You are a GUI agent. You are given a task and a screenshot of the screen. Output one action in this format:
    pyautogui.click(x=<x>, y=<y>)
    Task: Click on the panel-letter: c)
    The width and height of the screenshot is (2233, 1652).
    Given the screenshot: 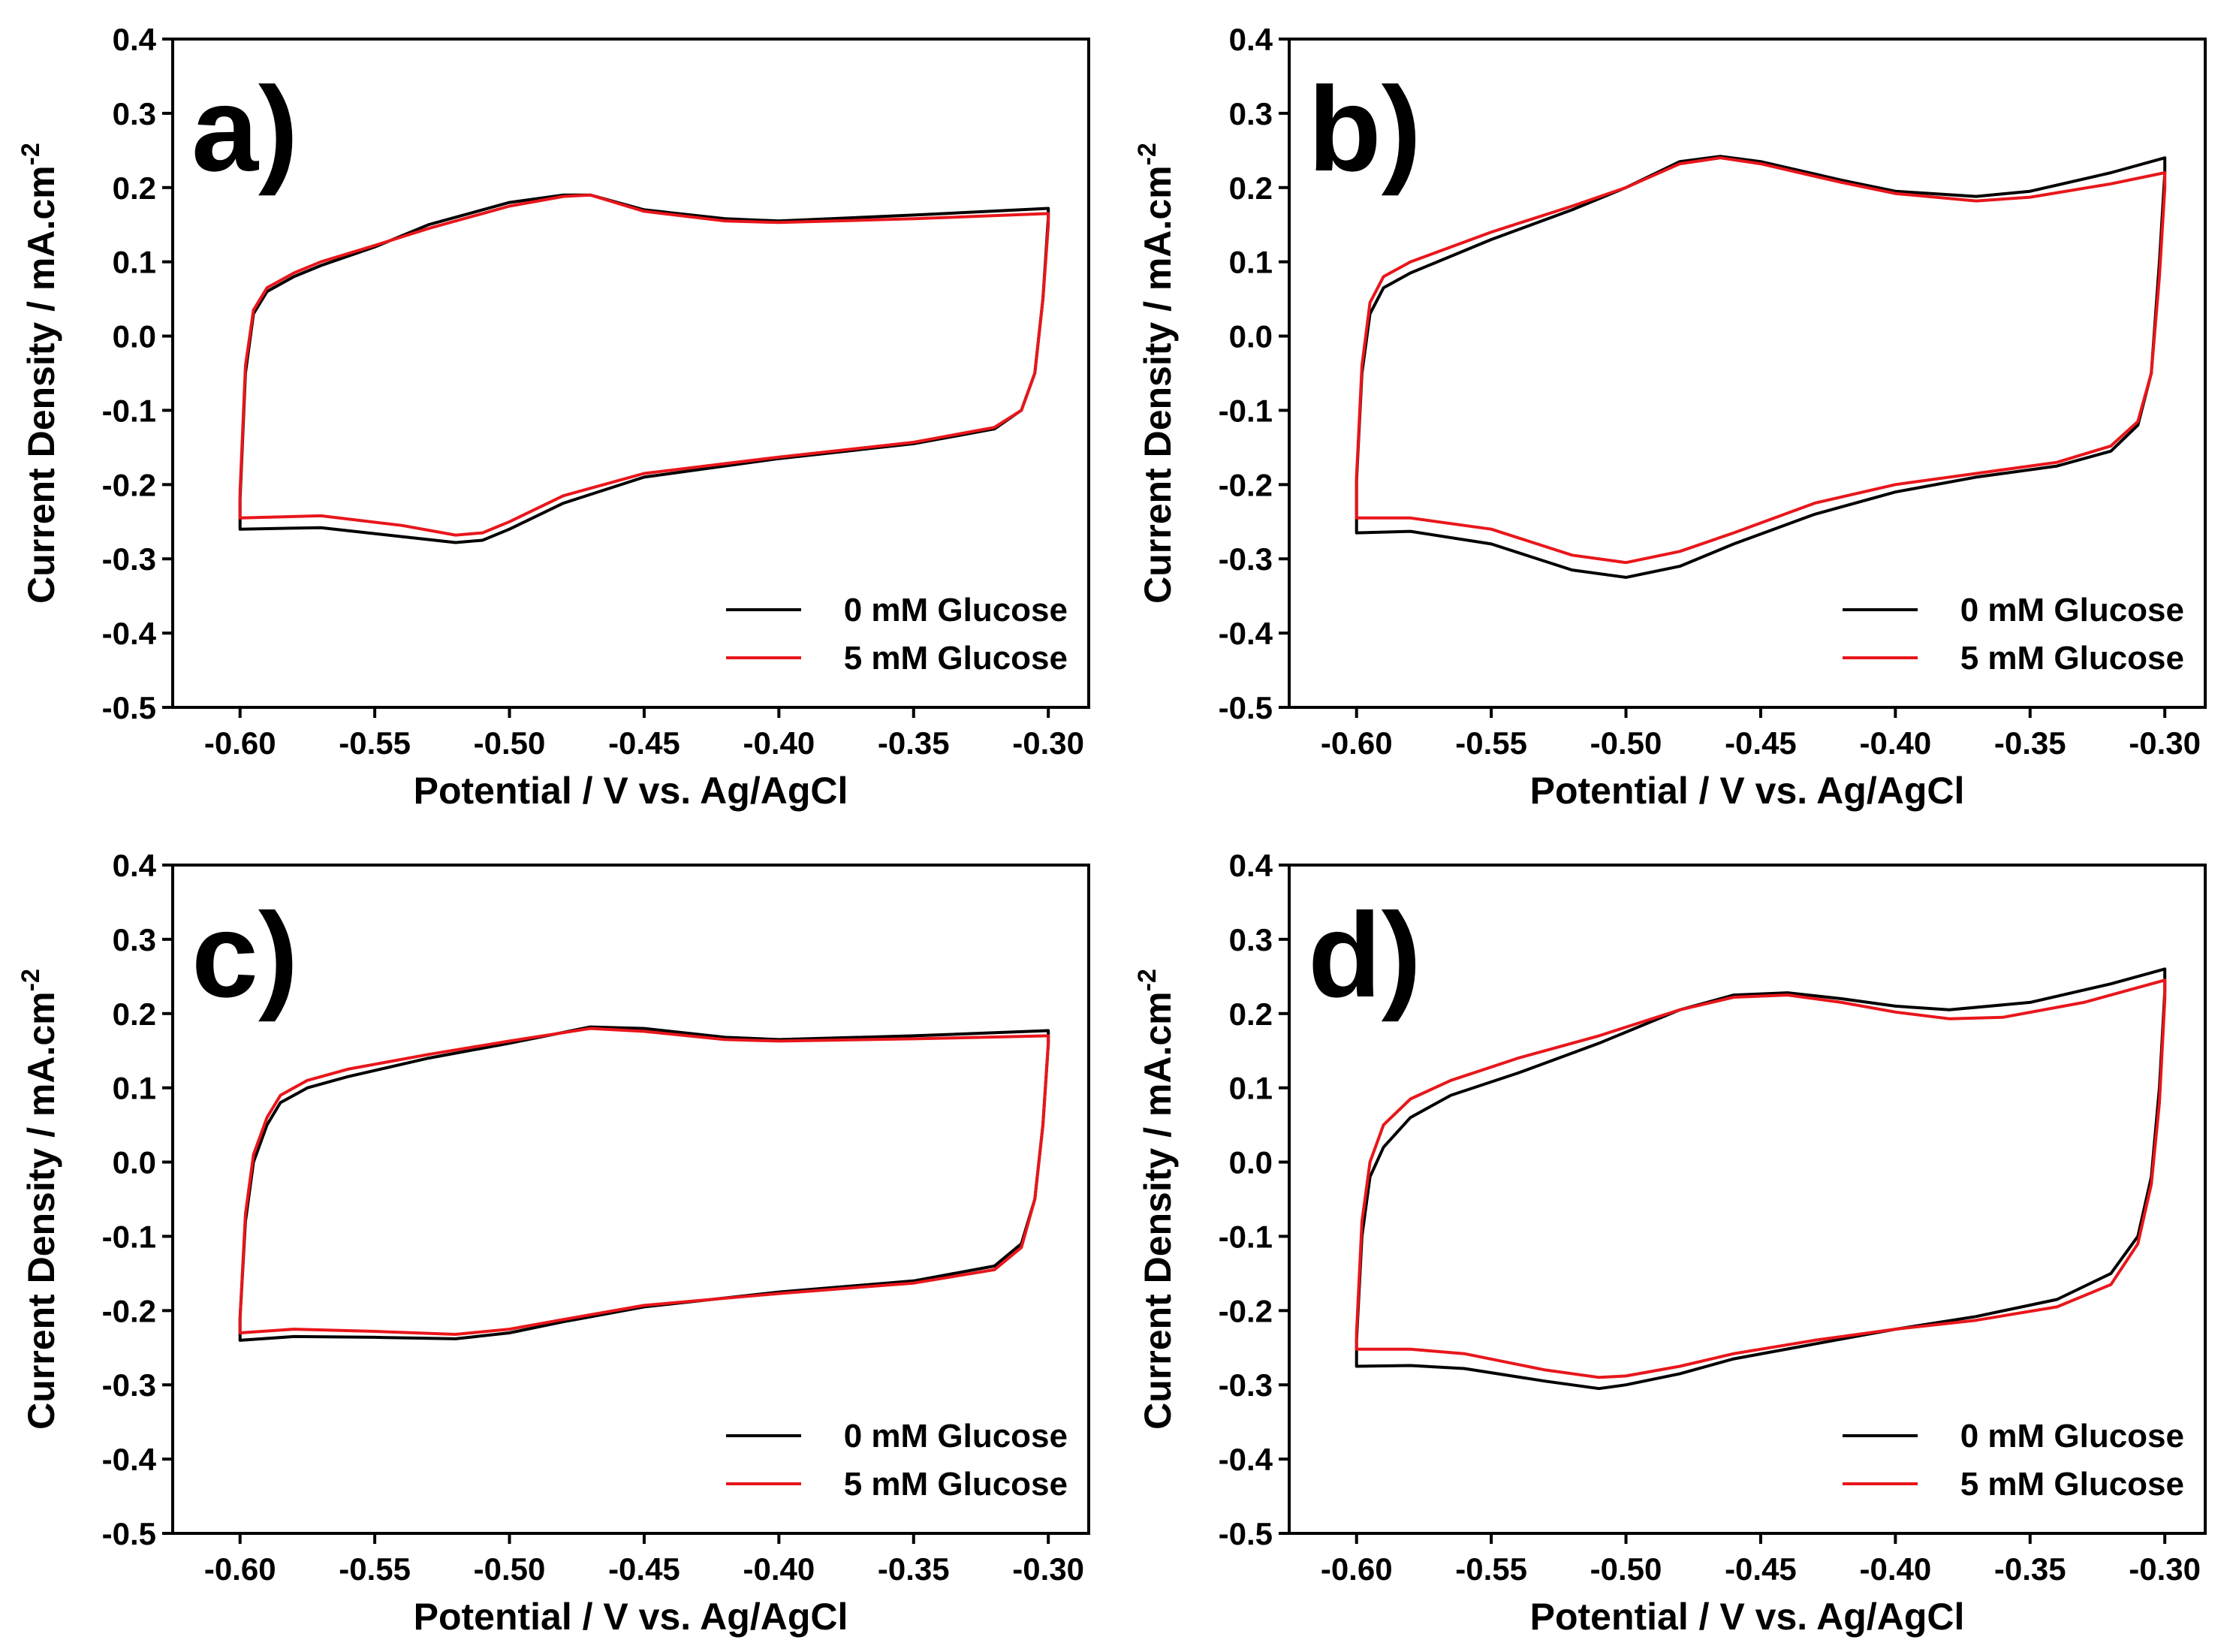 What is the action you would take?
    pyautogui.click(x=244, y=955)
    